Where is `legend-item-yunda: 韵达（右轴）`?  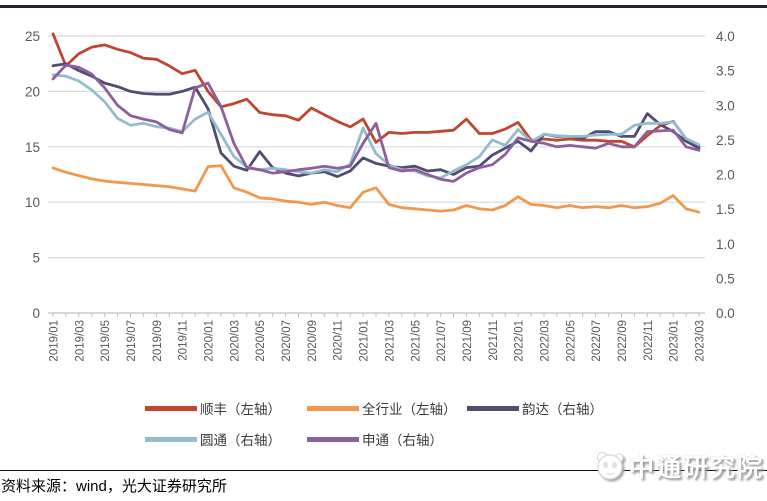
legend-item-yunda: 韵达（右轴） is located at coordinates (535, 408).